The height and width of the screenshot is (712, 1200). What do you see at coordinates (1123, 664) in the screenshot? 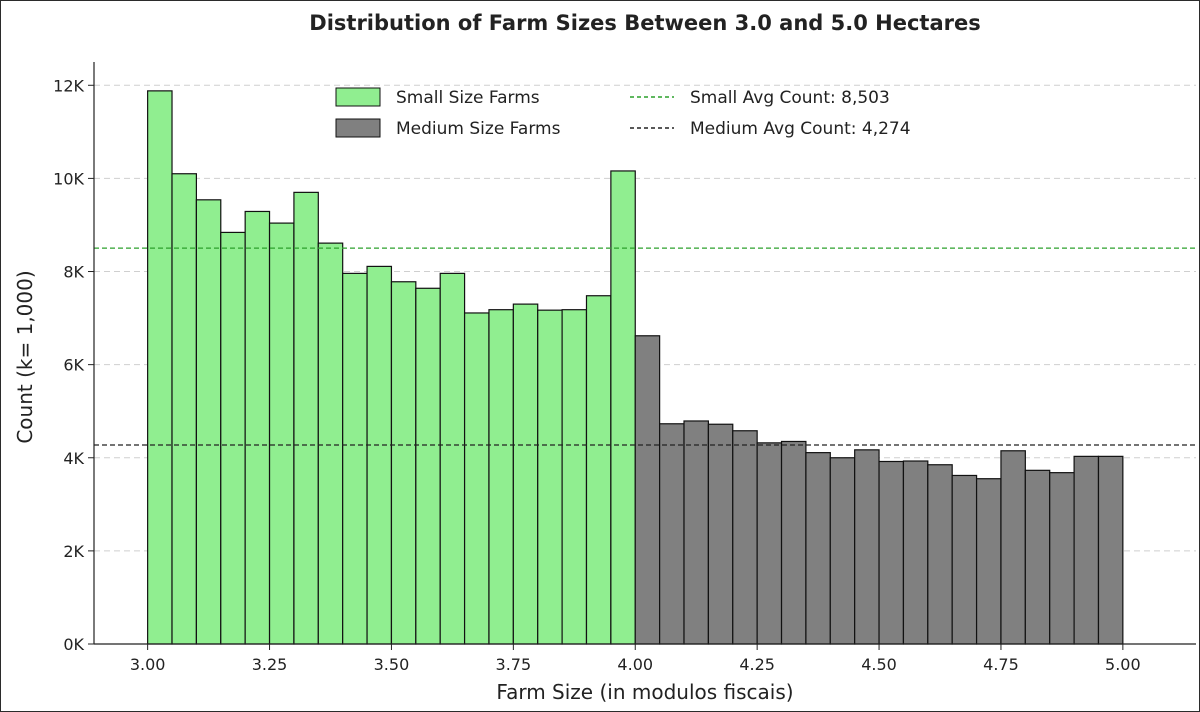
I see `x-tick-label: 5.00` at bounding box center [1123, 664].